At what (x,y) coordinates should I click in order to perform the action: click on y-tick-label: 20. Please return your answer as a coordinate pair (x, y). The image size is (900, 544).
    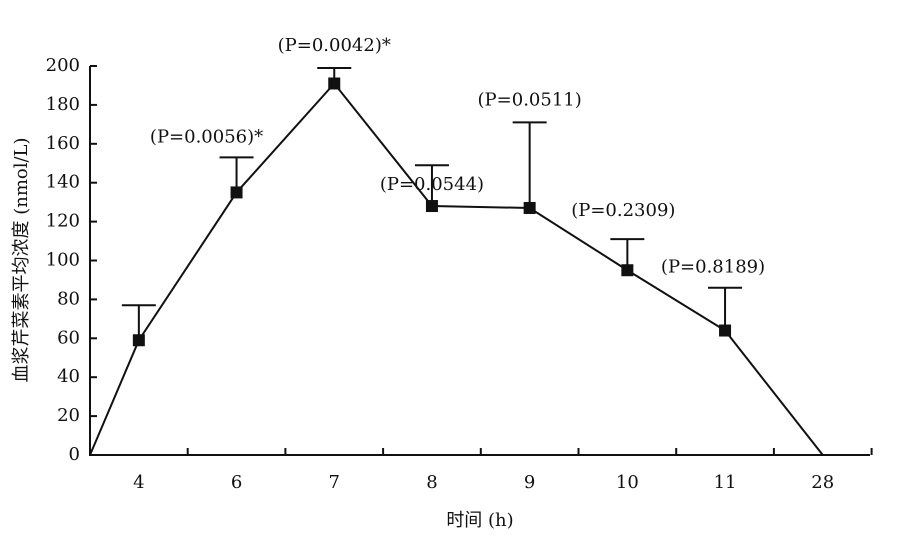
    Looking at the image, I should click on (68, 415).